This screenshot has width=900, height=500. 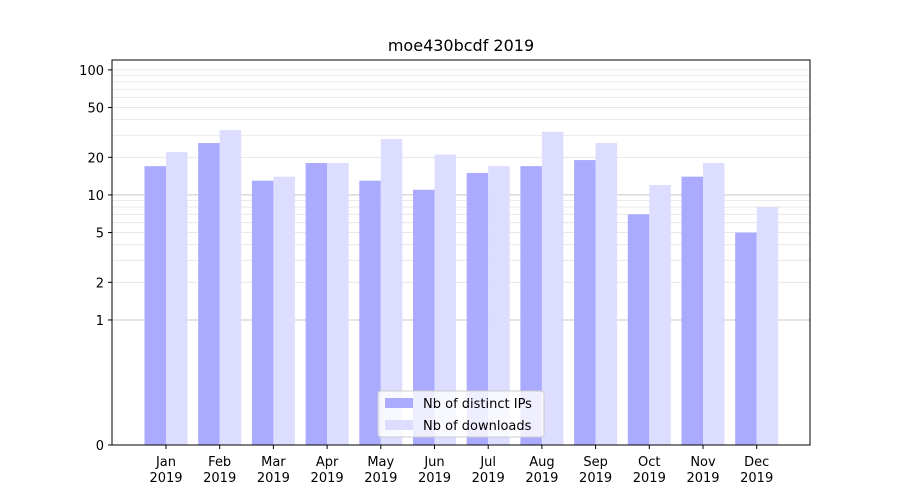 I want to click on bar-downloads-nov, so click(x=714, y=304).